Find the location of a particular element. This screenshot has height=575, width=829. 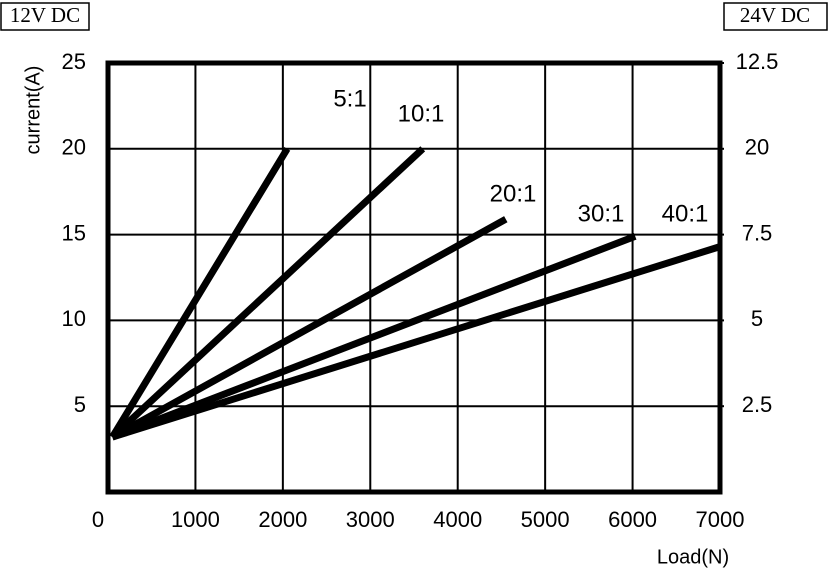

series-label: 40:1 is located at coordinates (685, 213).